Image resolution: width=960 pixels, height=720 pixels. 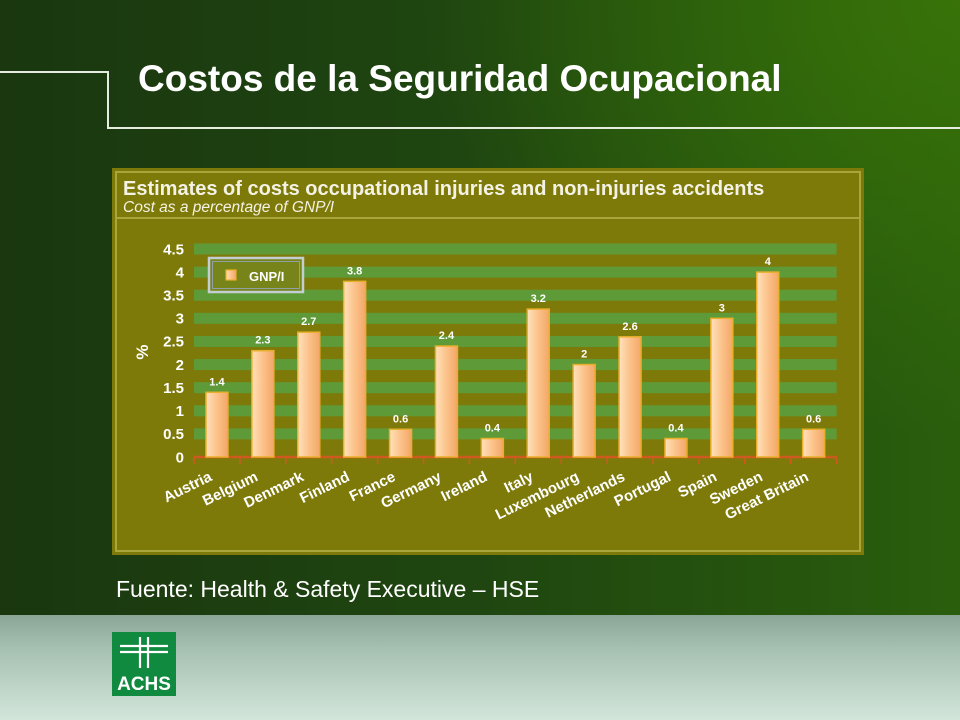 I want to click on chart-subtitle: Cost as a percentage of GNP/I, so click(x=229, y=207).